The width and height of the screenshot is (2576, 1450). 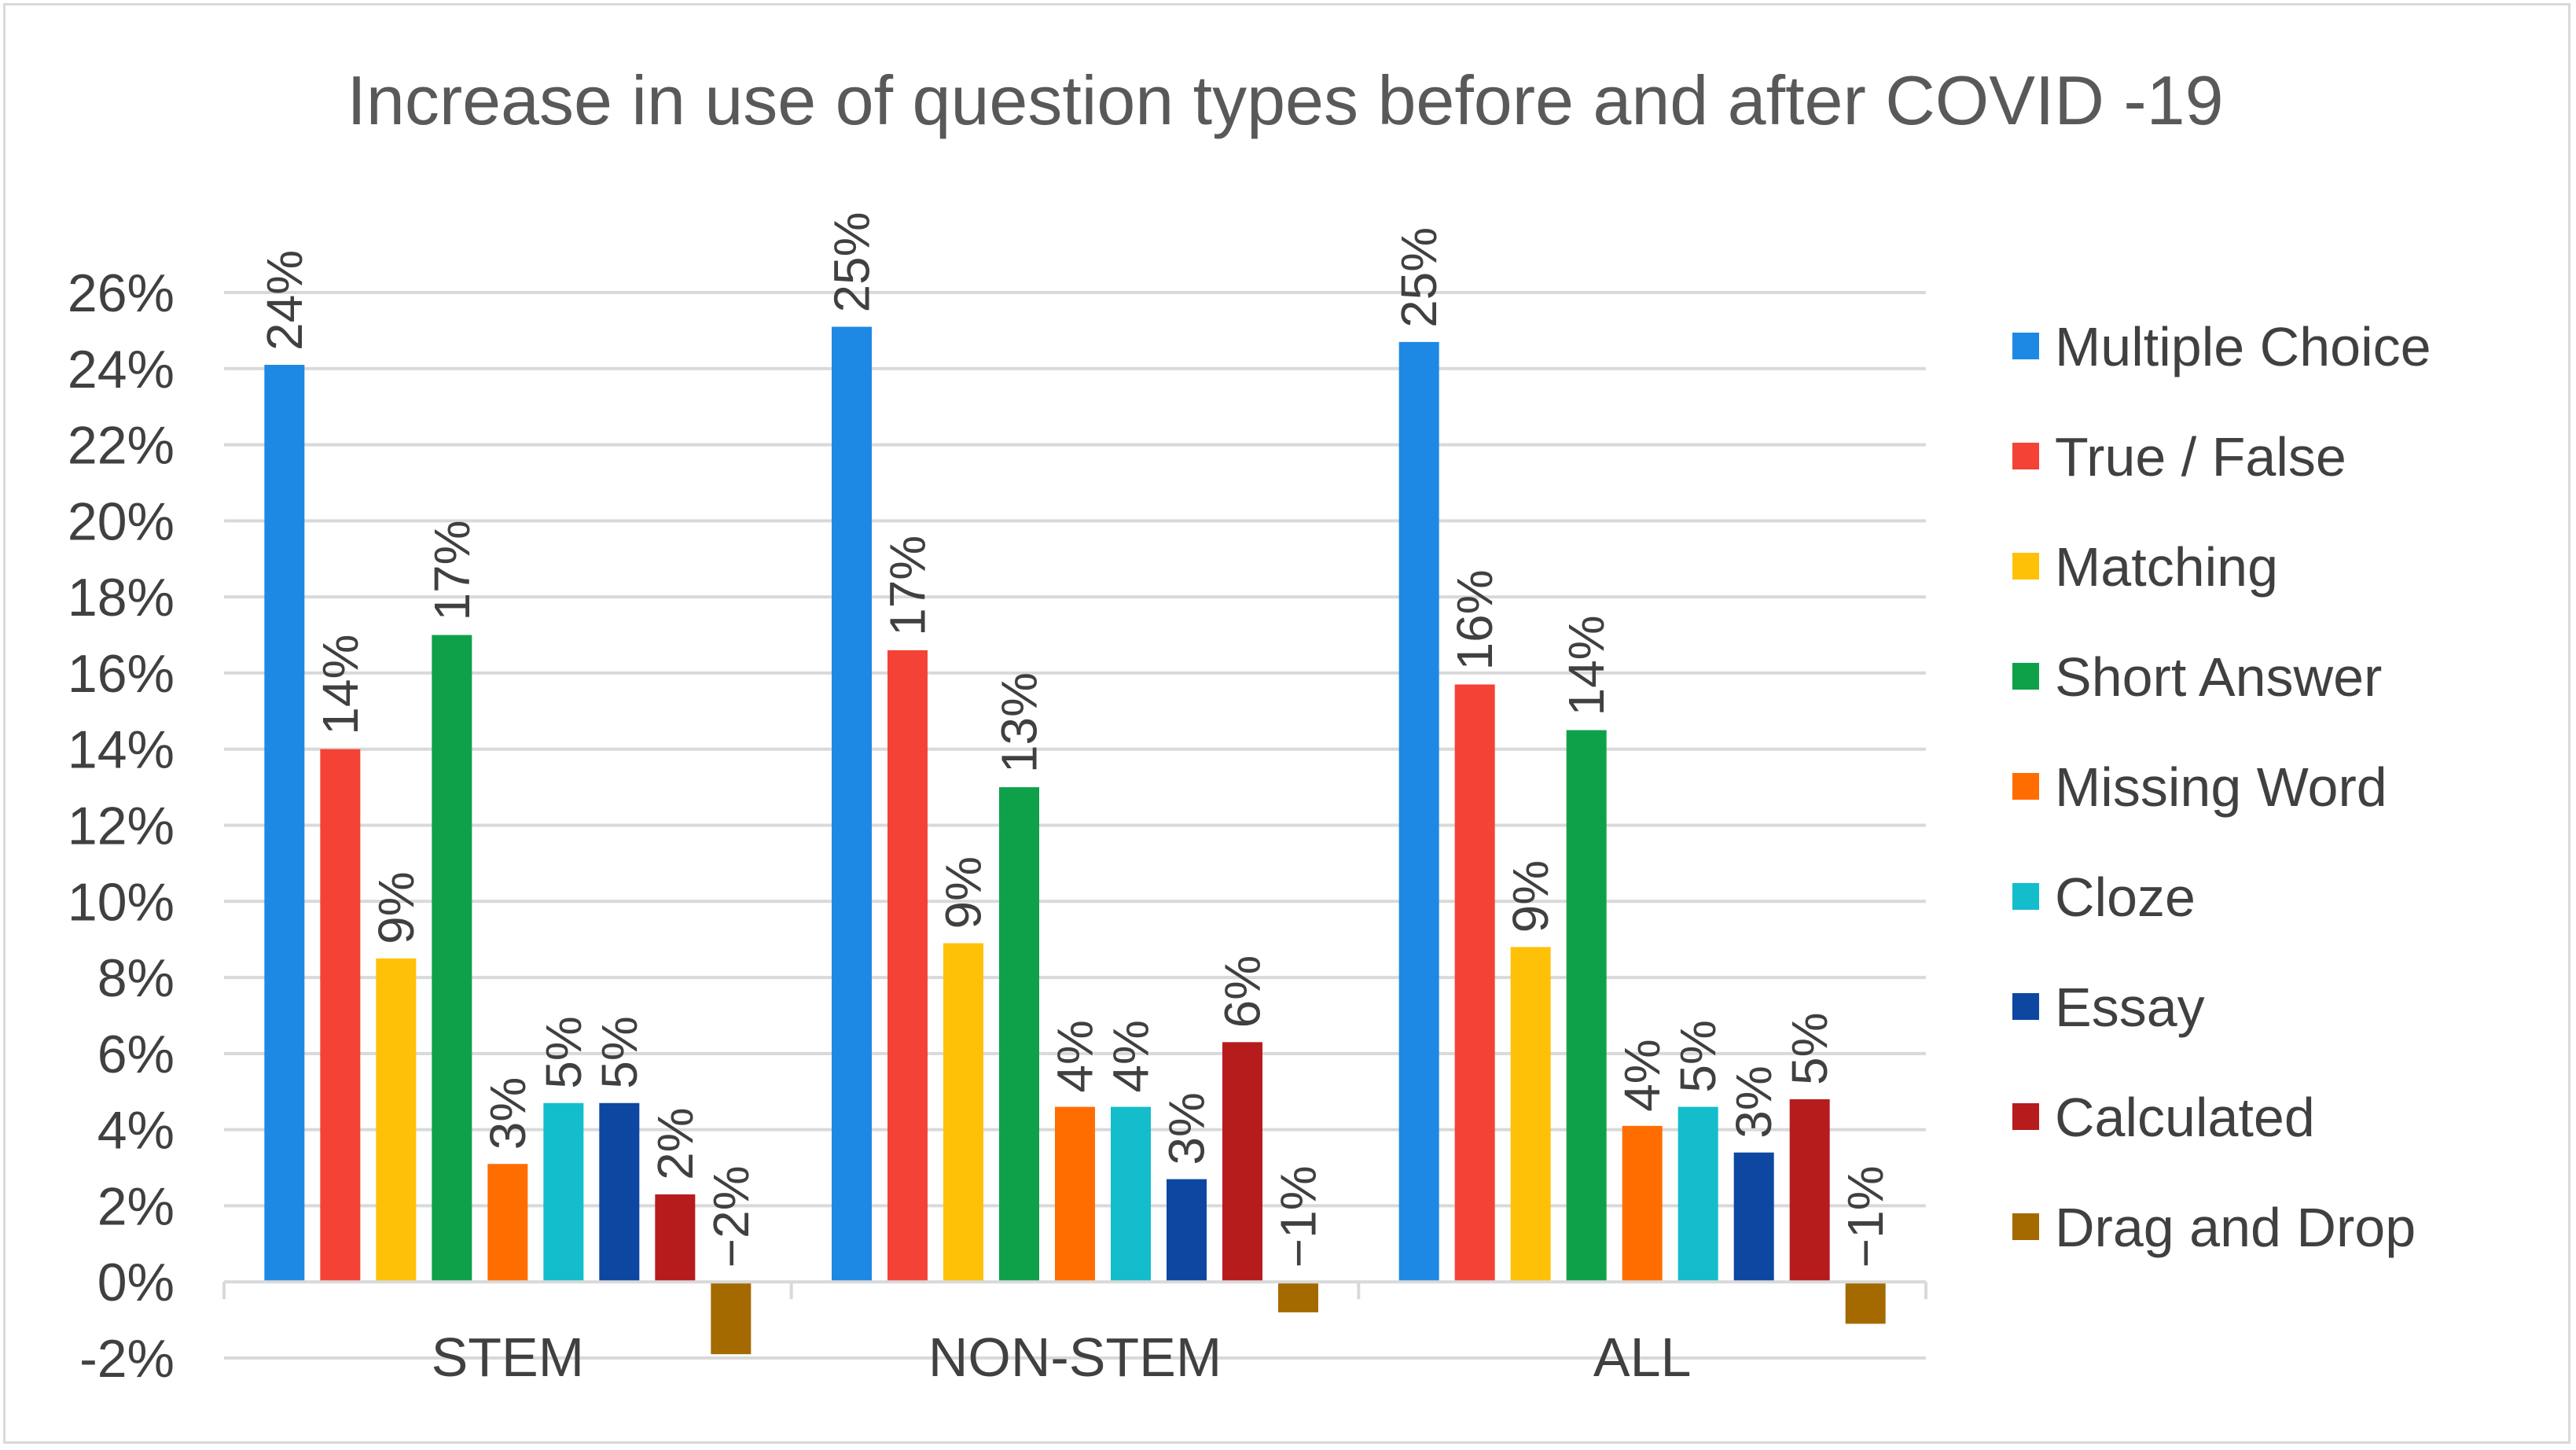 I want to click on y-tick-label: 24%, so click(x=121, y=369).